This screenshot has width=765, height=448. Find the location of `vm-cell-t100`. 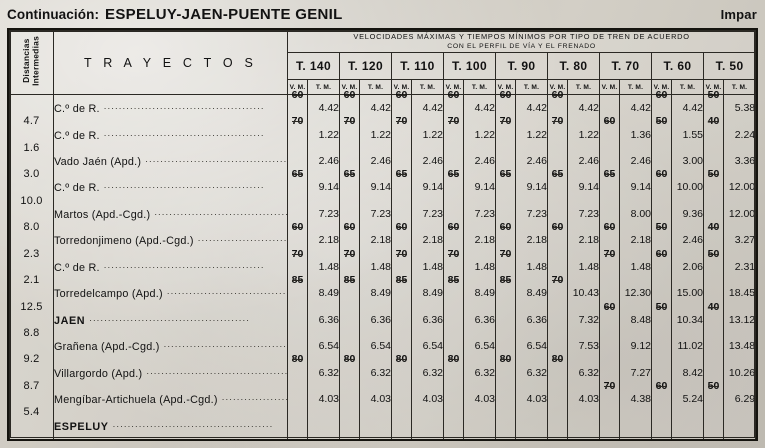

vm-cell-t100 is located at coordinates (453, 346).